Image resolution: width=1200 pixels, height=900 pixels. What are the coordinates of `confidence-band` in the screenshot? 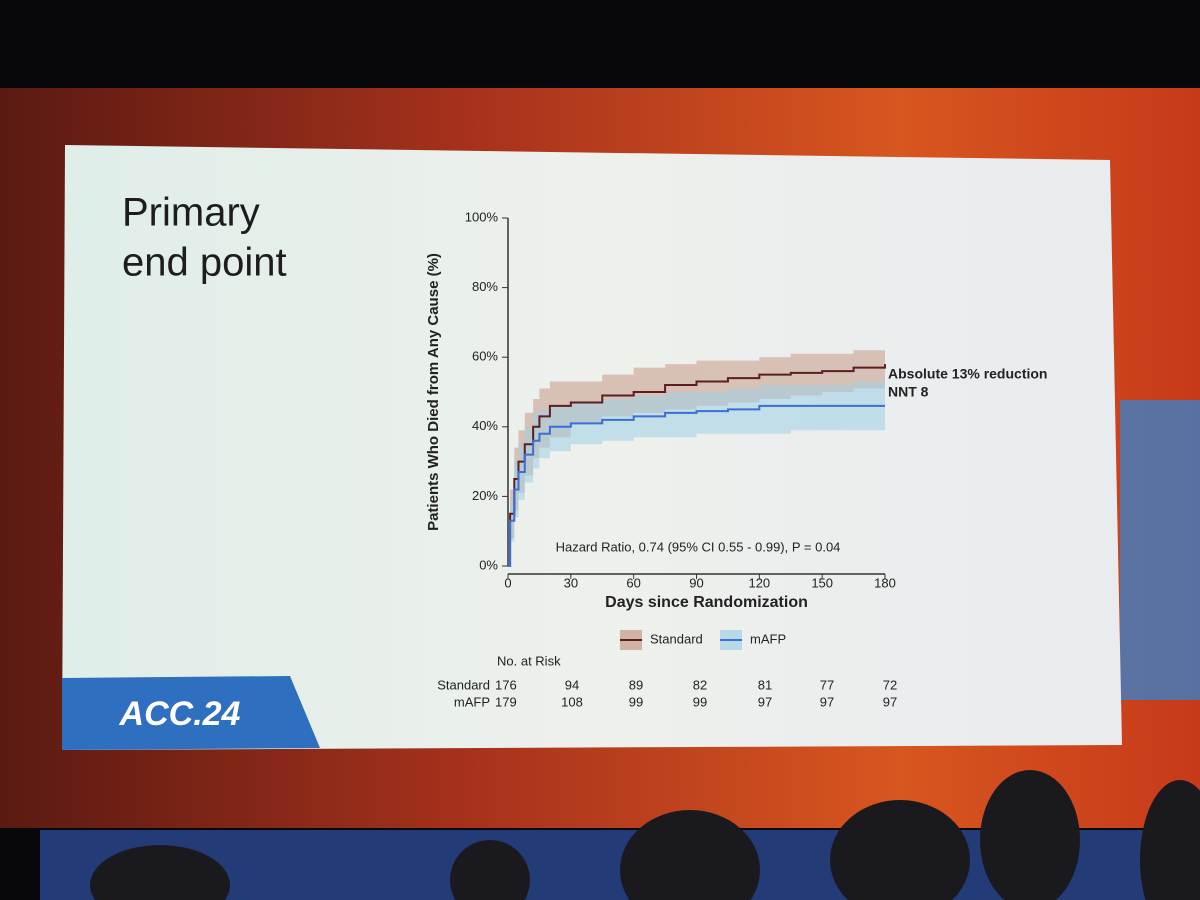 It's located at (696, 473).